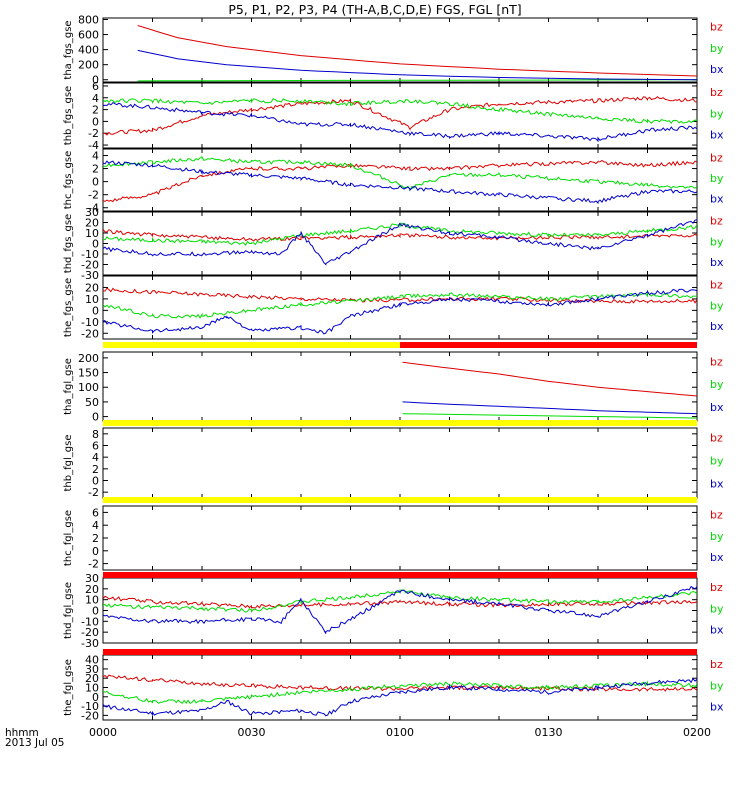 The image size is (750, 800). What do you see at coordinates (90, 643) in the screenshot?
I see `y-tick-label: -30` at bounding box center [90, 643].